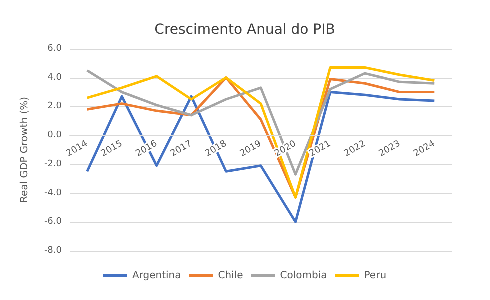 Image resolution: width=490 pixels, height=300 pixels. What do you see at coordinates (53, 222) in the screenshot?
I see `y-tick-label: -6.0` at bounding box center [53, 222].